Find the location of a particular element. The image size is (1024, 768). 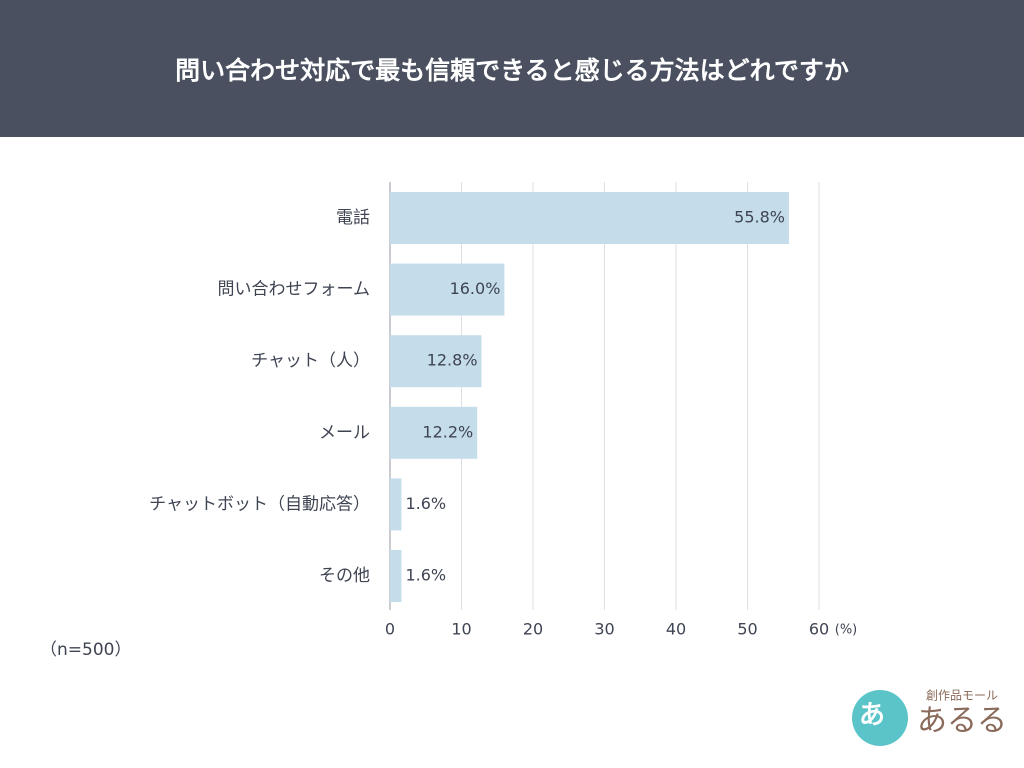

note: （n=500） is located at coordinates (85, 650).